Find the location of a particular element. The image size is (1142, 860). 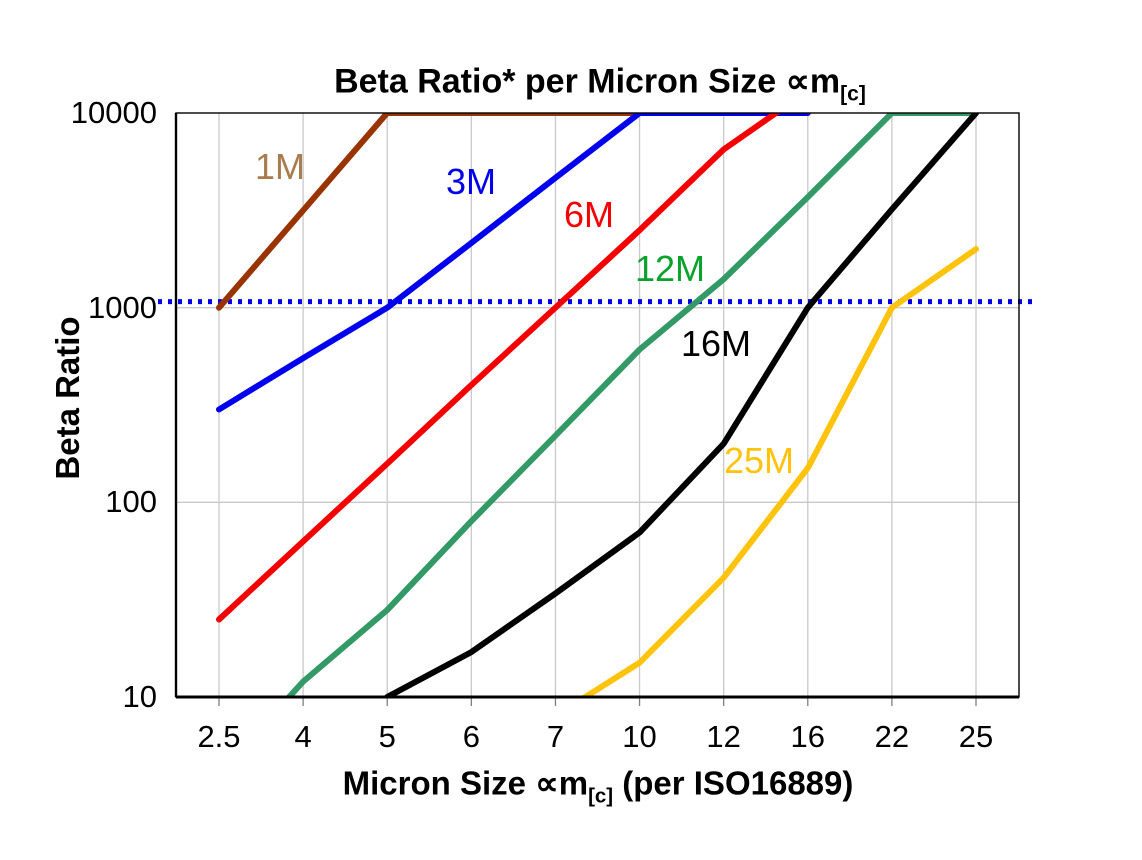

x-axis-title: Micron Size ∝m[c] (per ISO16889) is located at coordinates (598, 786).